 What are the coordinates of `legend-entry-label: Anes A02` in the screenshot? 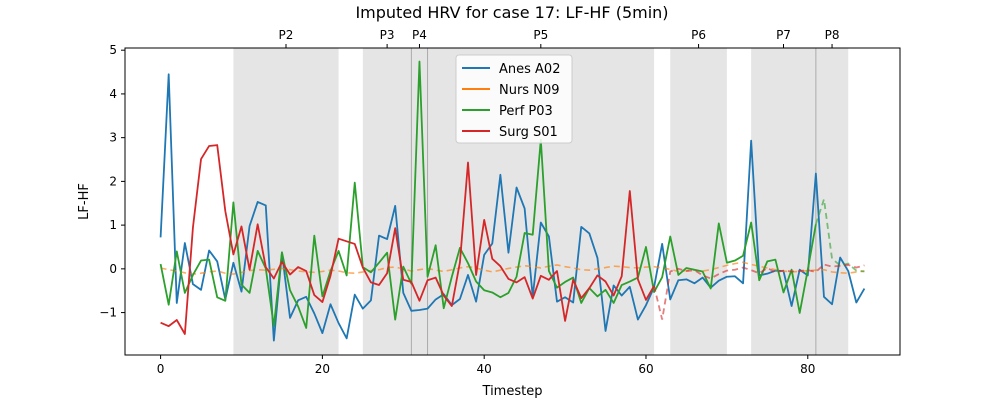 It's located at (529, 69).